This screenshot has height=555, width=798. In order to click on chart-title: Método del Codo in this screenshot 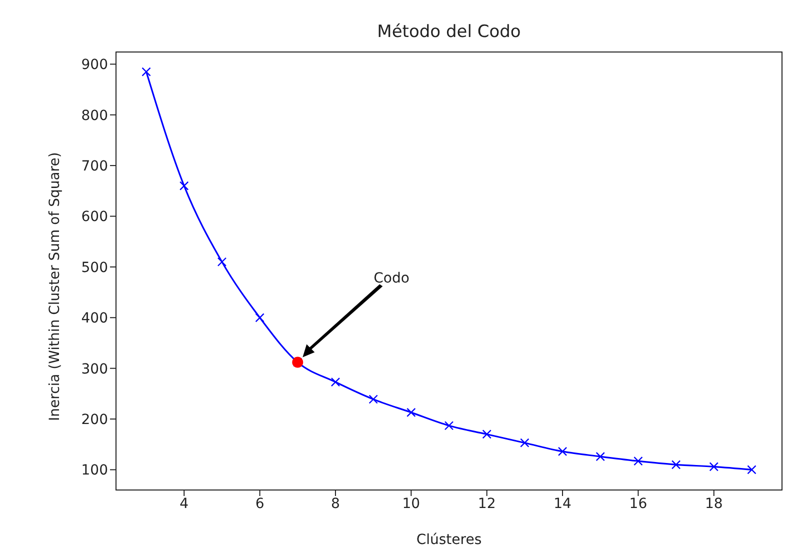, I will do `click(449, 32)`.